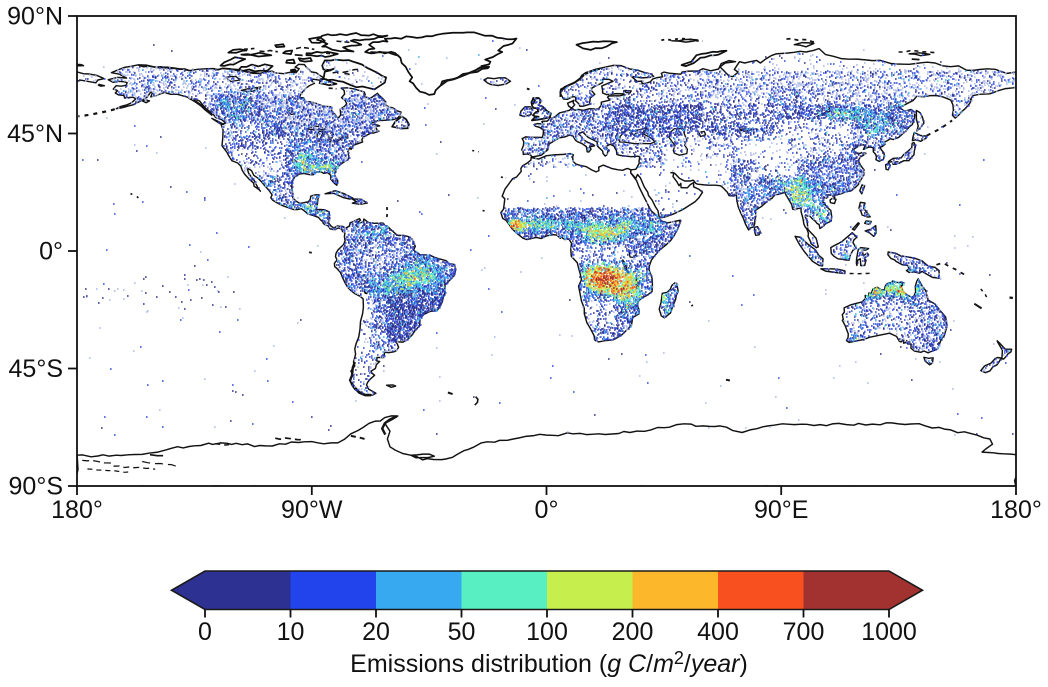 This screenshot has width=1048, height=687. What do you see at coordinates (549, 663) in the screenshot?
I see `svg-text:Emissions distribution (g C/m2: Emissions distribution (g C/m2/year)` at bounding box center [549, 663].